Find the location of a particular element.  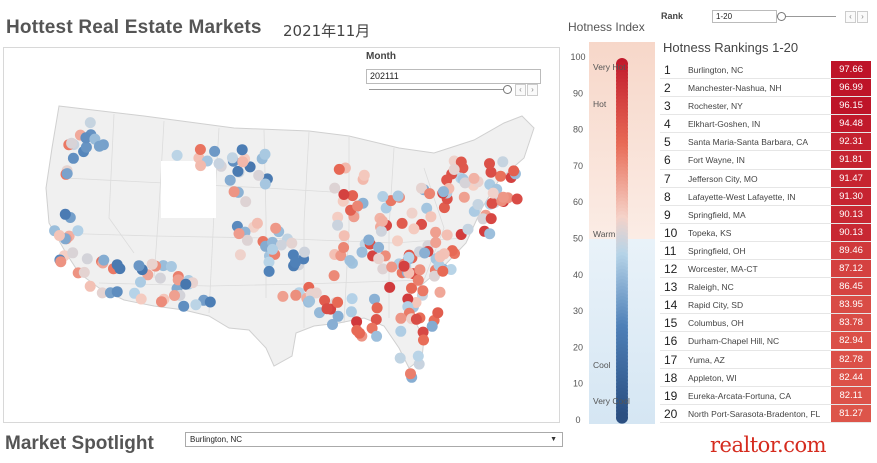

ranking-row: 15 Columbus, OH 83.78 is located at coordinates (765, 323).